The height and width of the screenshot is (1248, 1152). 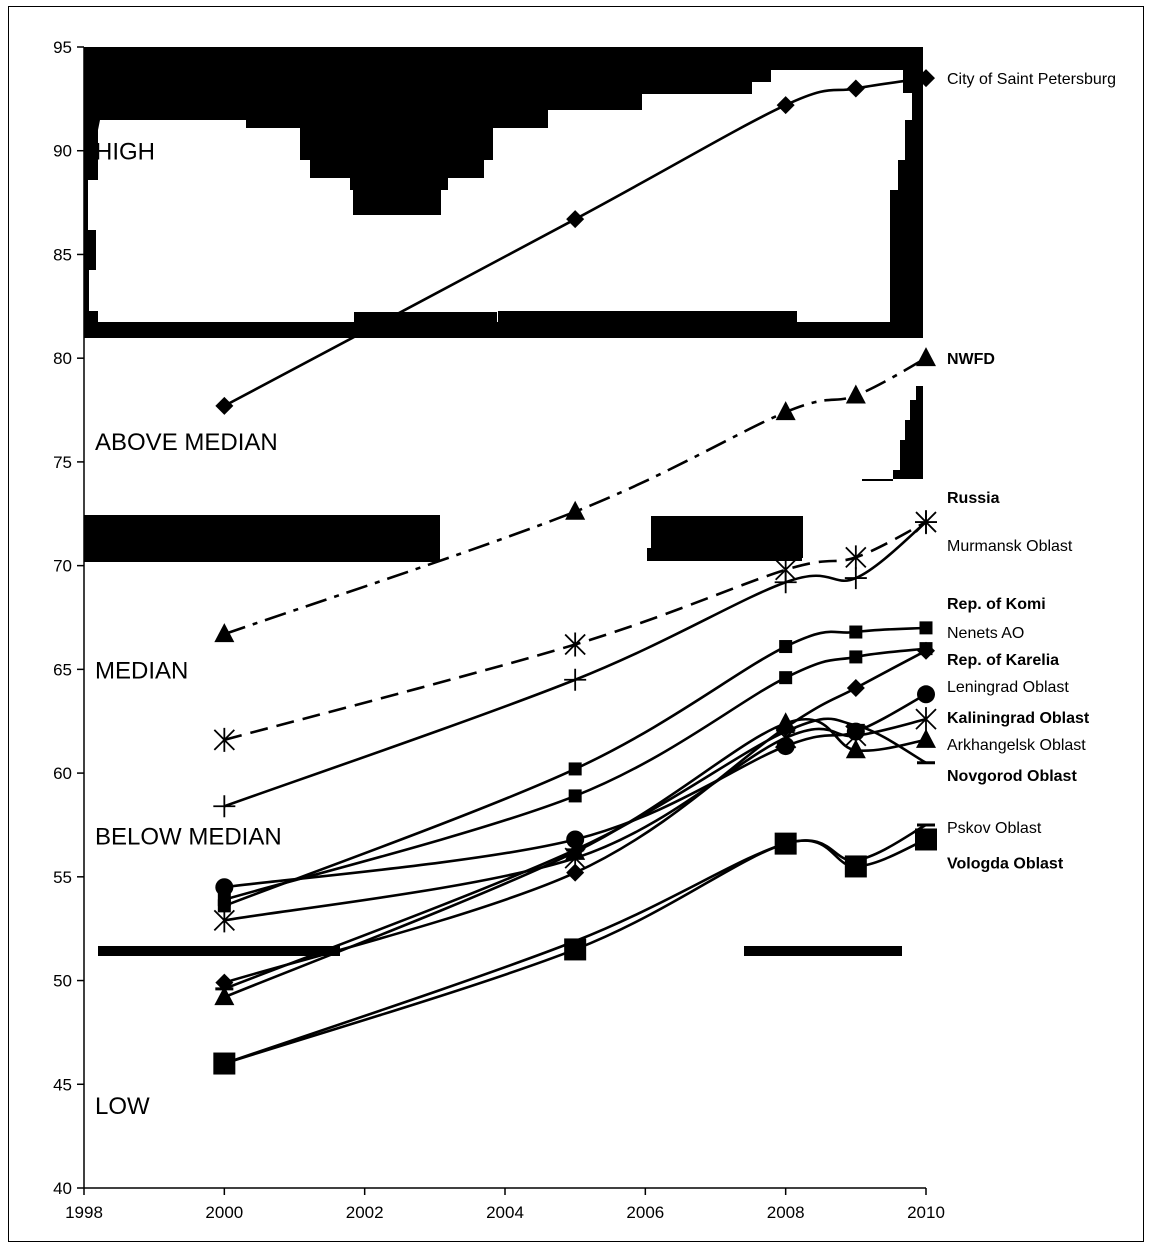 What do you see at coordinates (971, 359) in the screenshot?
I see `series-label: NWFD` at bounding box center [971, 359].